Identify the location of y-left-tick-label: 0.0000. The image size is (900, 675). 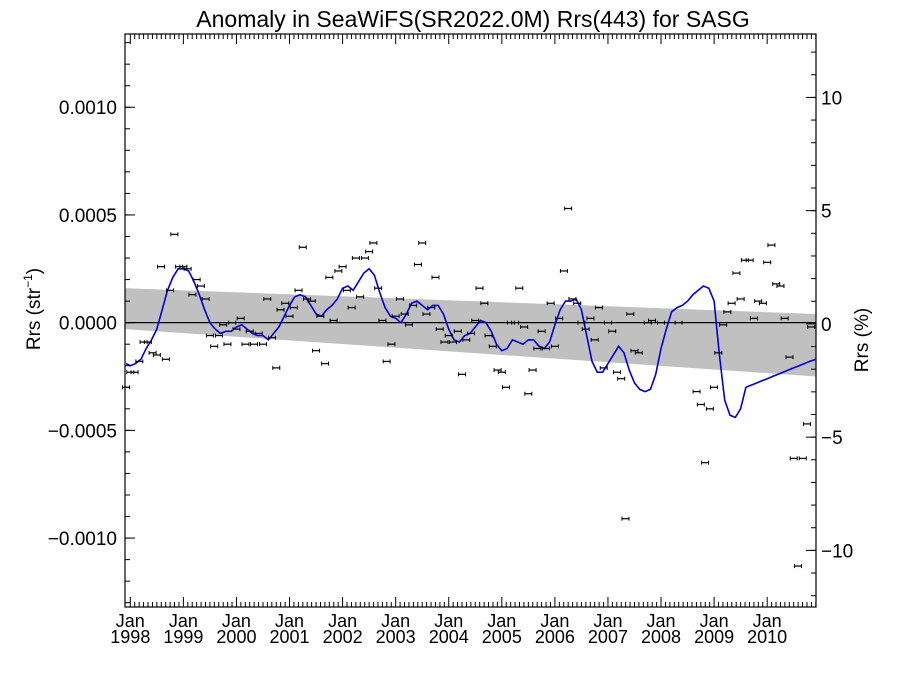
(88, 324).